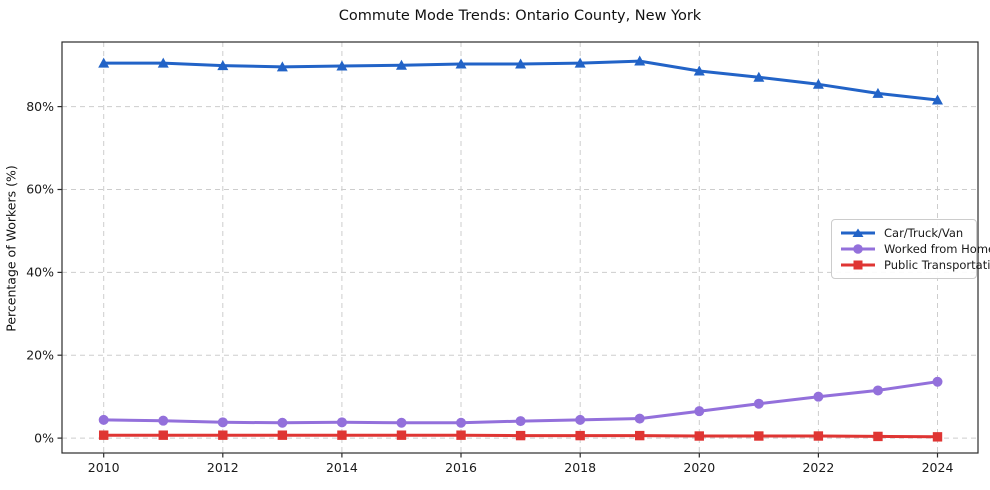  What do you see at coordinates (44, 437) in the screenshot?
I see `y-tick-label: 0%` at bounding box center [44, 437].